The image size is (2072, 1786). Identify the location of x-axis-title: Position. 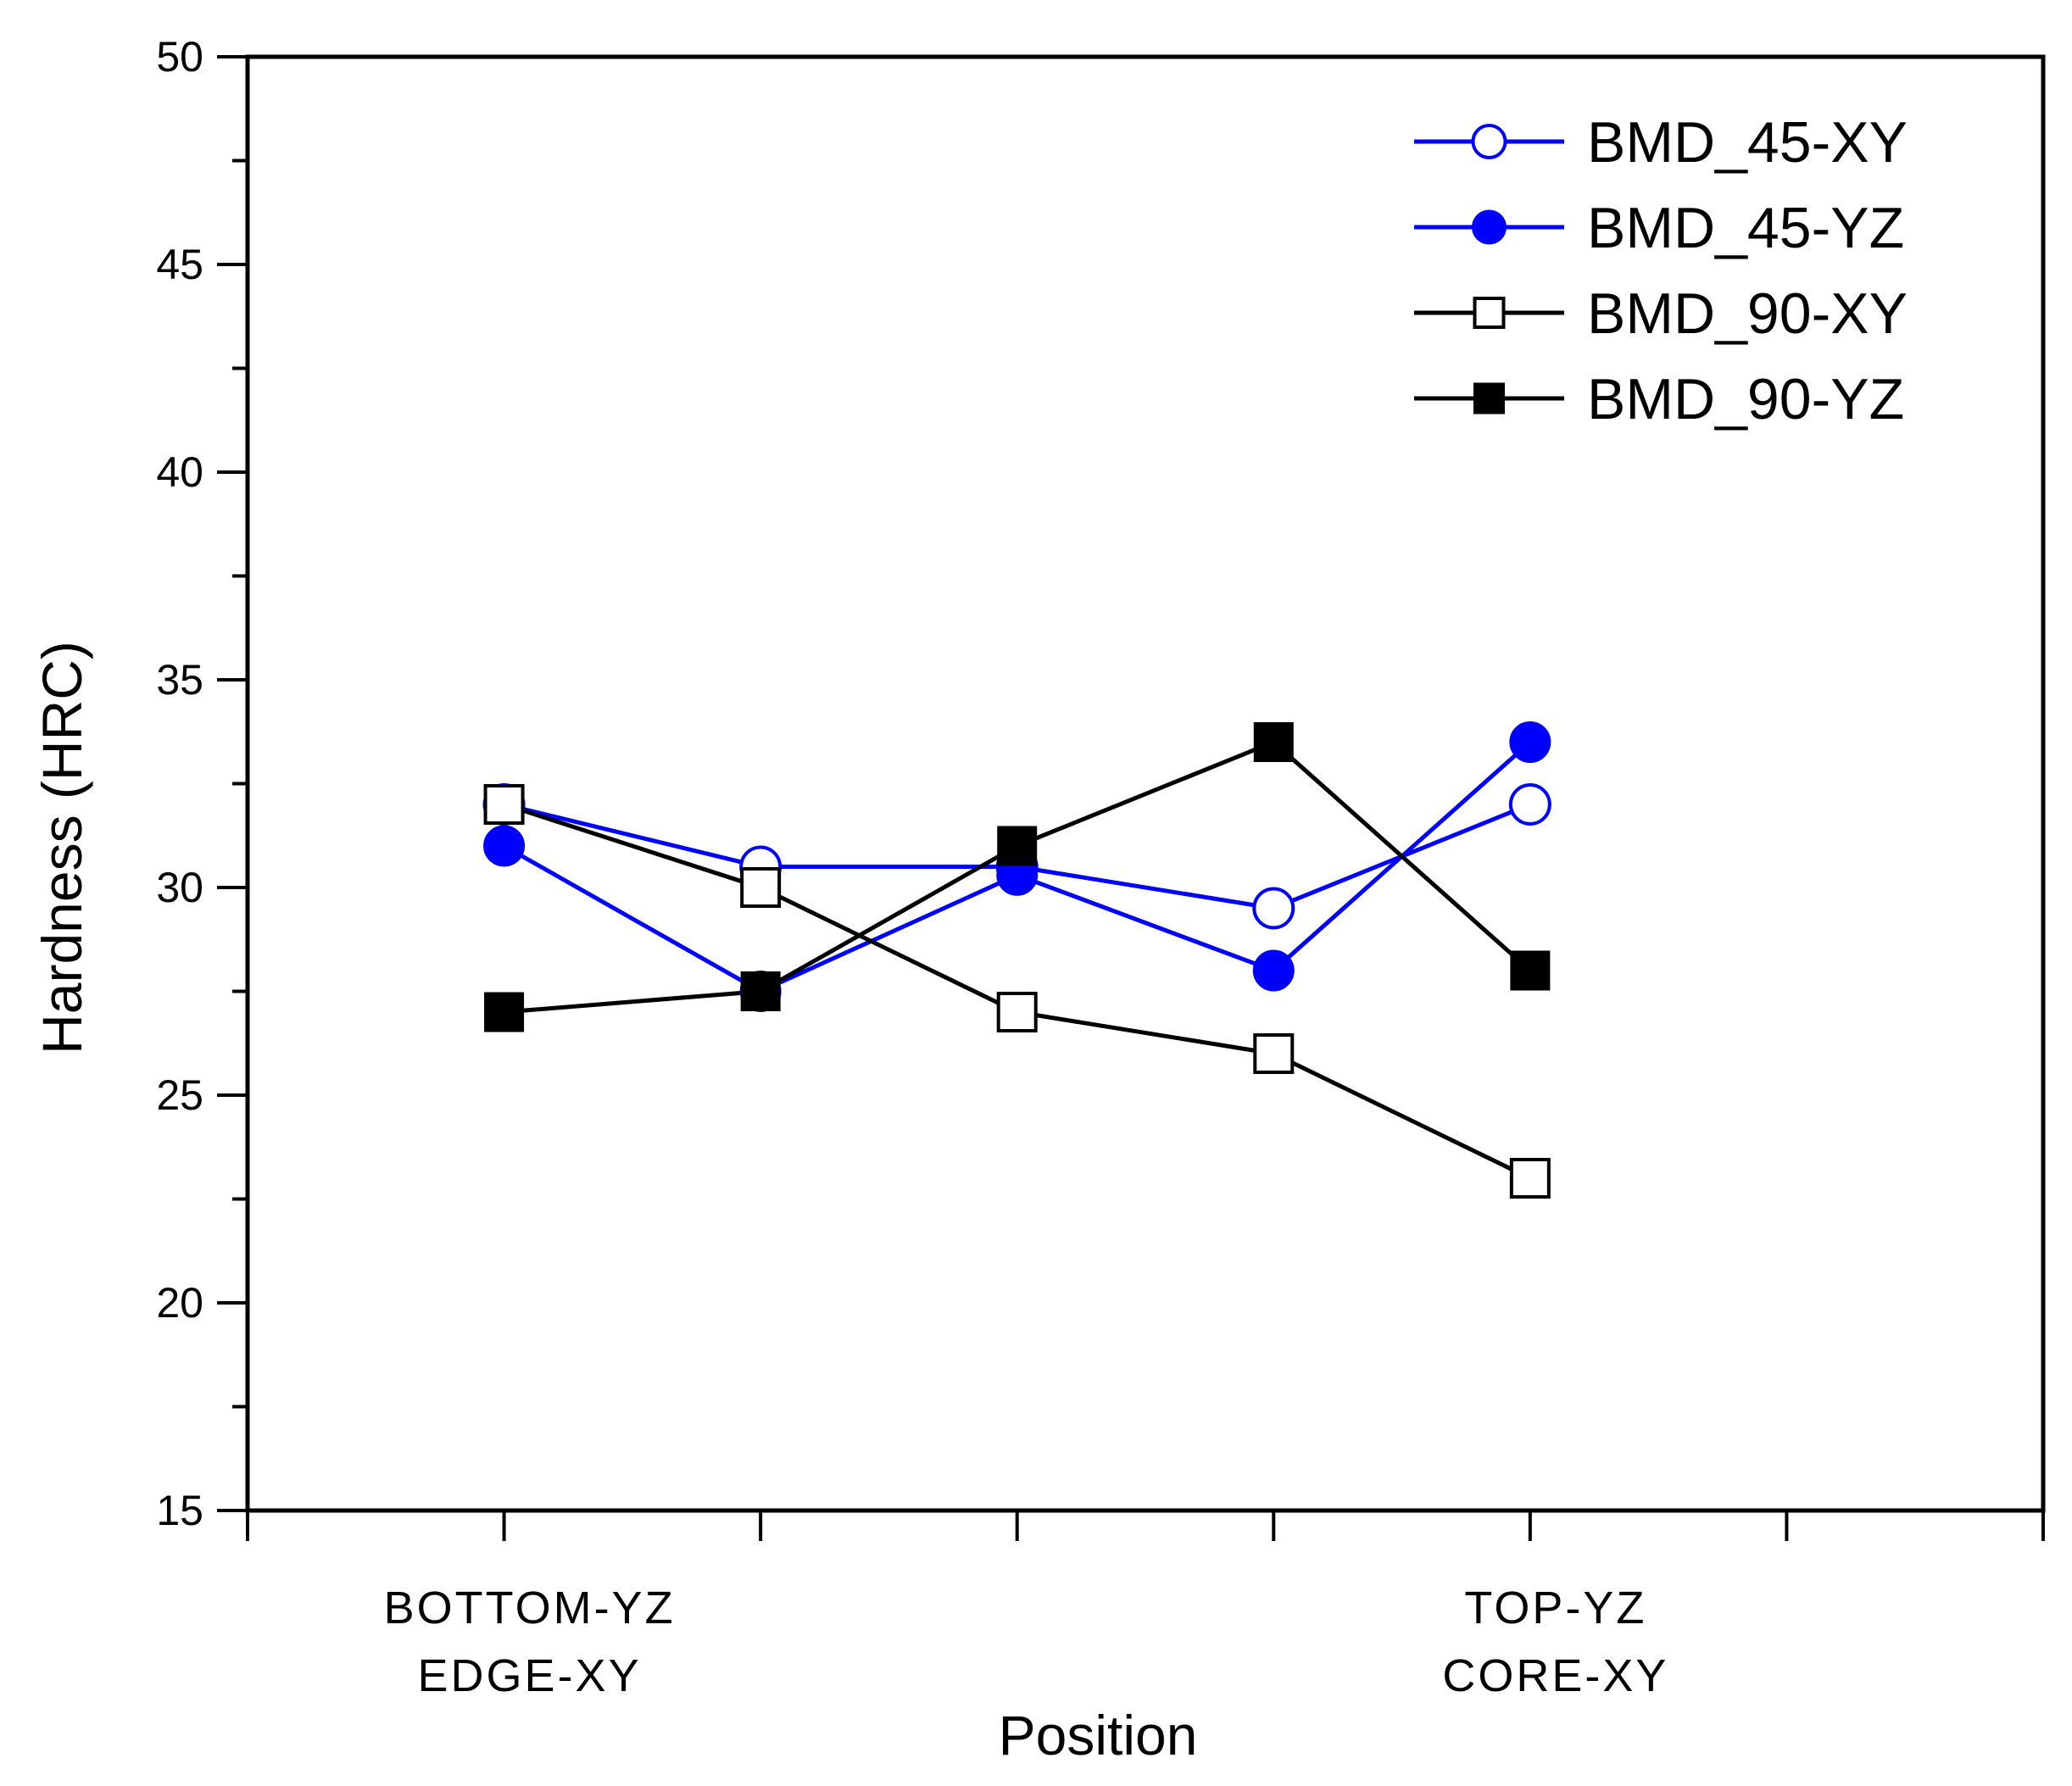
(1098, 1735).